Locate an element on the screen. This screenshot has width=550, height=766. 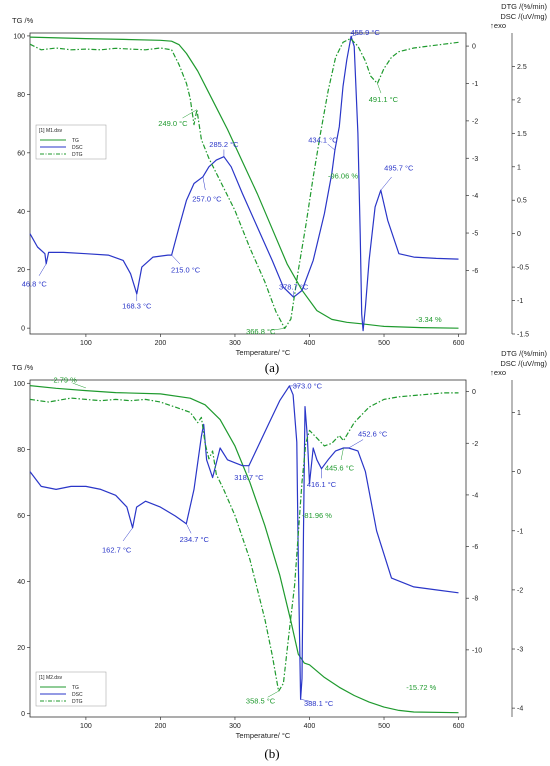
annotation-label: -15.72 % is located at coordinates (421, 687).